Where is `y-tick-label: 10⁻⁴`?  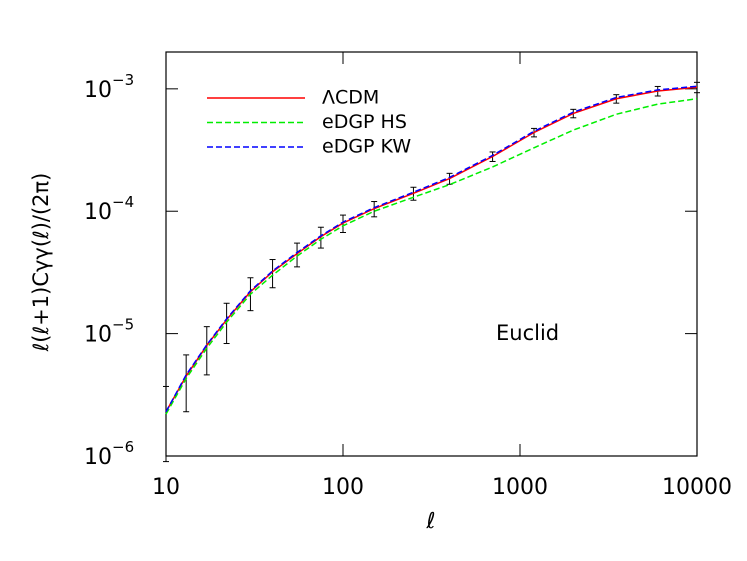
y-tick-label: 10⁻⁴ is located at coordinates (109, 209).